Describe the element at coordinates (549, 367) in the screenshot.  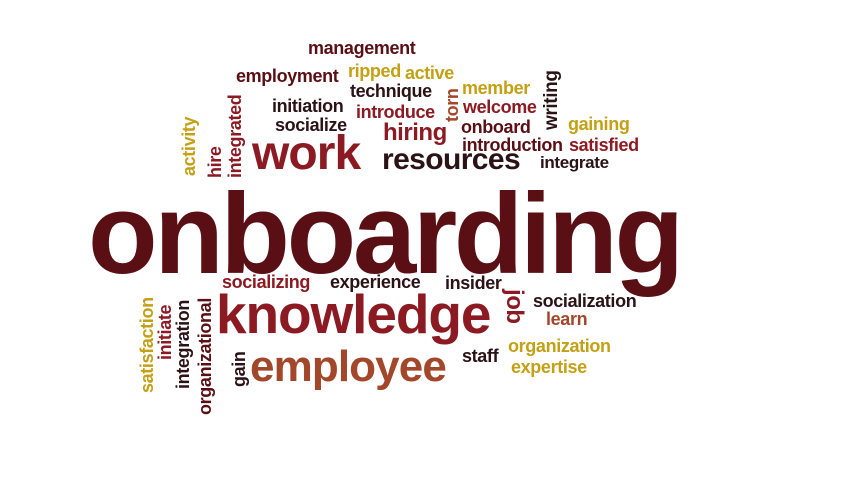
I see `word-expertise: expertise` at that location.